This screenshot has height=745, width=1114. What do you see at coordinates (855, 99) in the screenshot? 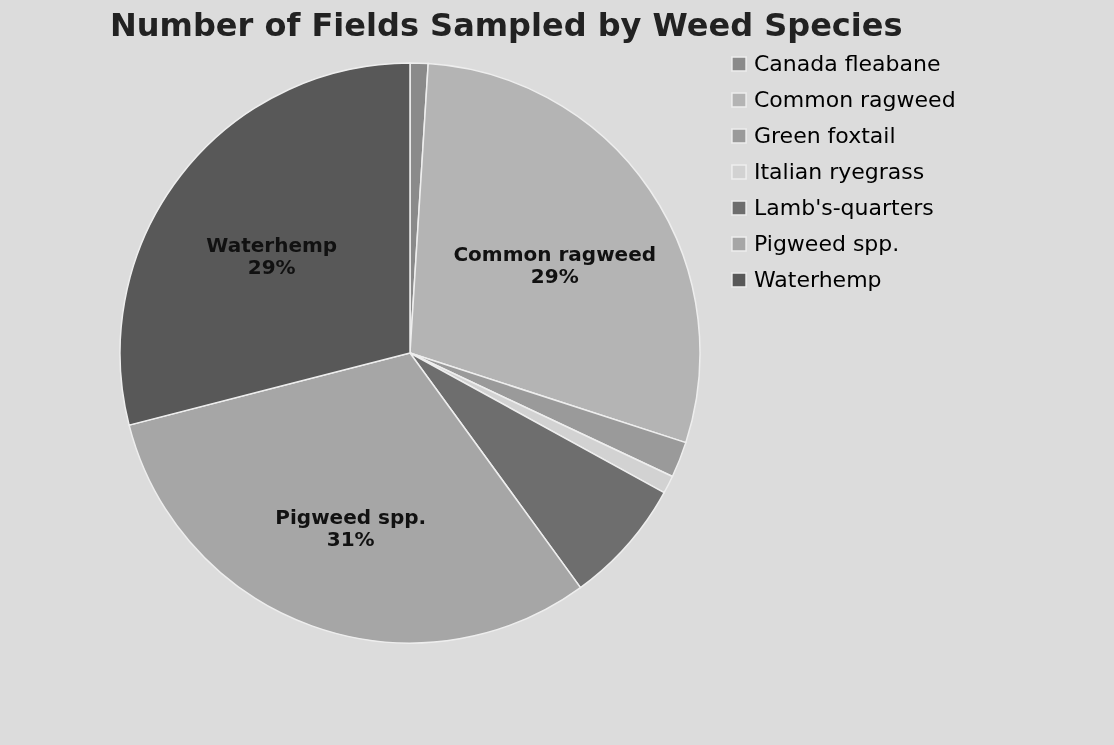
I see `legend-label: Common ragweed` at bounding box center [855, 99].